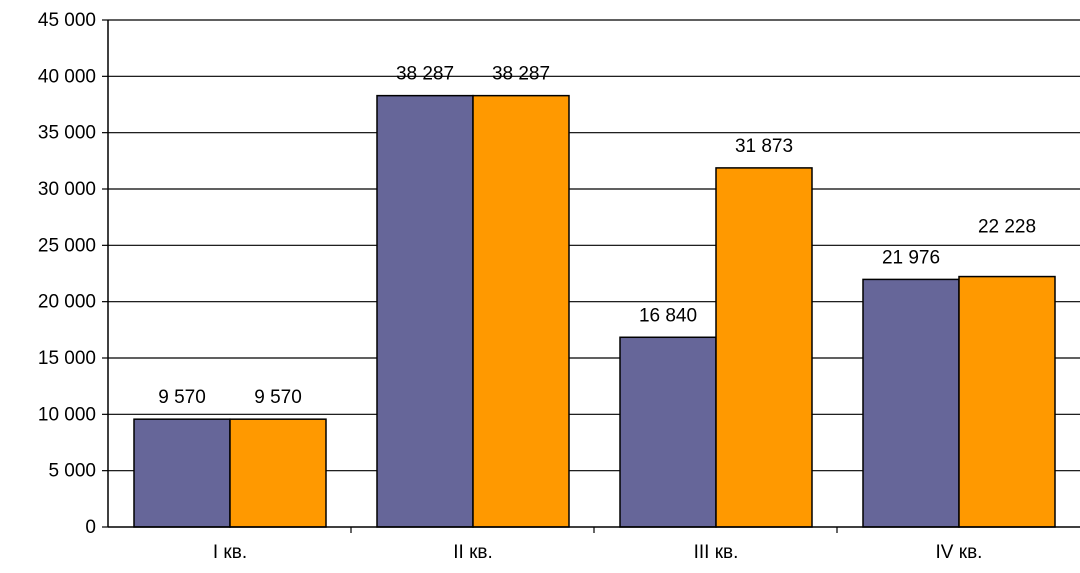 This screenshot has height=573, width=1080. Describe the element at coordinates (230, 552) in the screenshot. I see `x-category-label: I кв.` at that location.